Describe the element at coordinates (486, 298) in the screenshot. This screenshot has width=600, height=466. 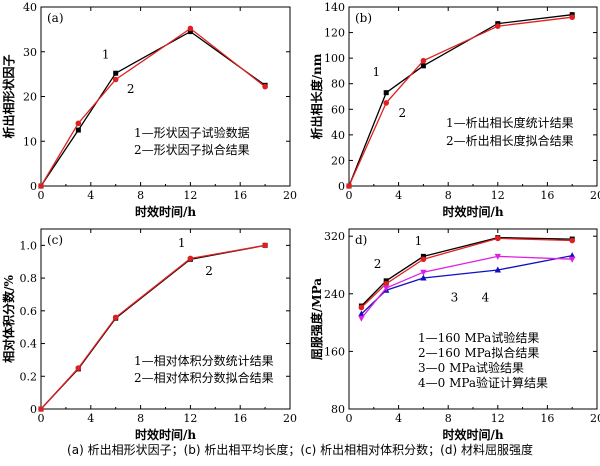
I see `series-annotation: 4` at that location.